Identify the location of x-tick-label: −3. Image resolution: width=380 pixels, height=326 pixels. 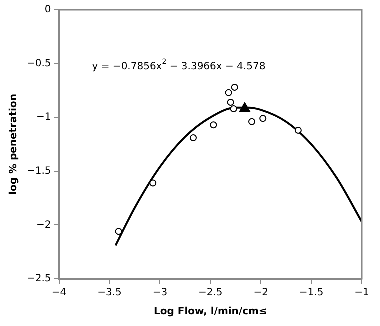
(160, 293).